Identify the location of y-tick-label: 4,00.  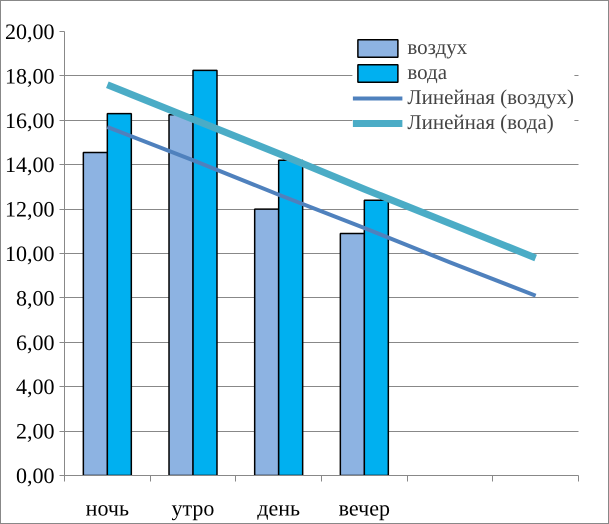
(35, 387).